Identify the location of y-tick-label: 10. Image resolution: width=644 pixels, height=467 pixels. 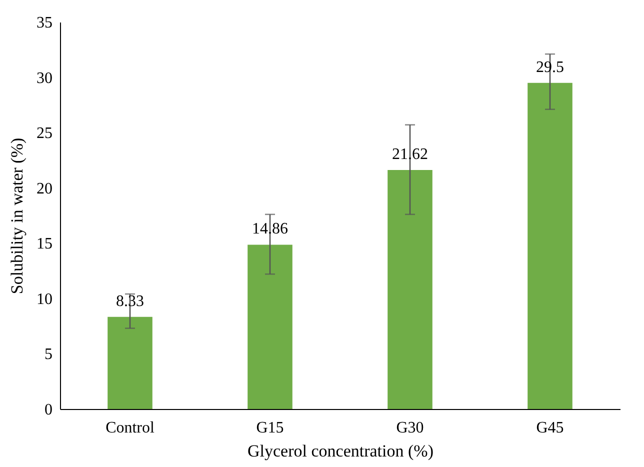
(44, 299).